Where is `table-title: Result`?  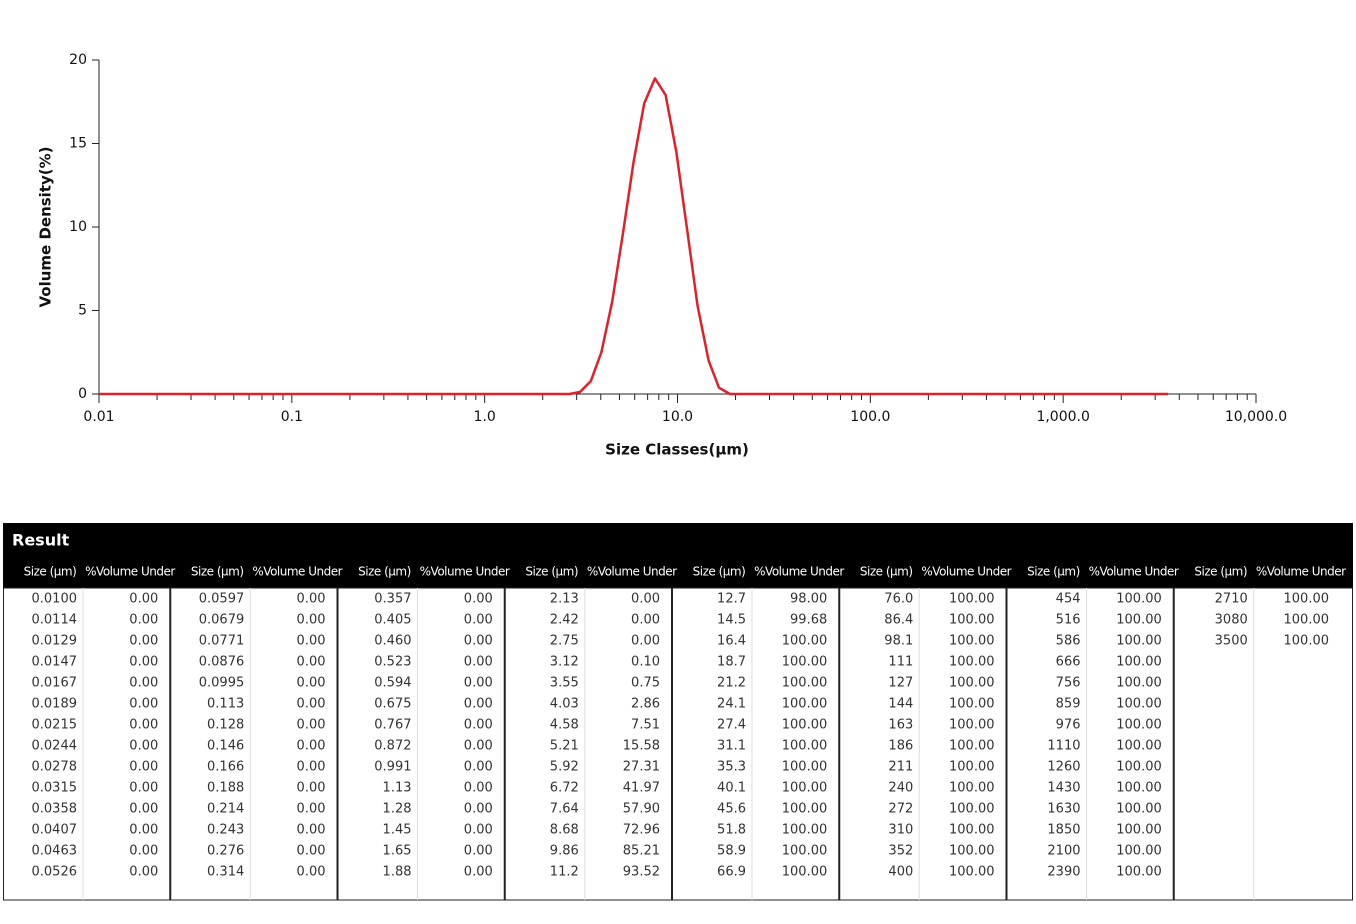
table-title: Result is located at coordinates (41, 540).